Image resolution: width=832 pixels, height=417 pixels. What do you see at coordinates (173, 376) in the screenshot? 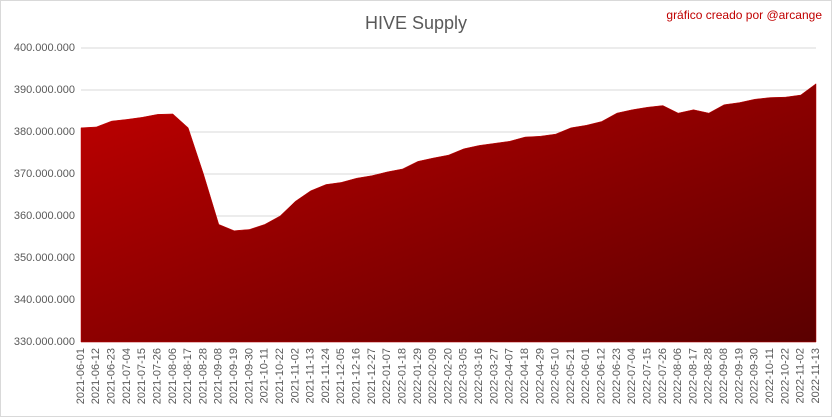
I see `x-tick-label: 2021-08-06` at bounding box center [173, 376].